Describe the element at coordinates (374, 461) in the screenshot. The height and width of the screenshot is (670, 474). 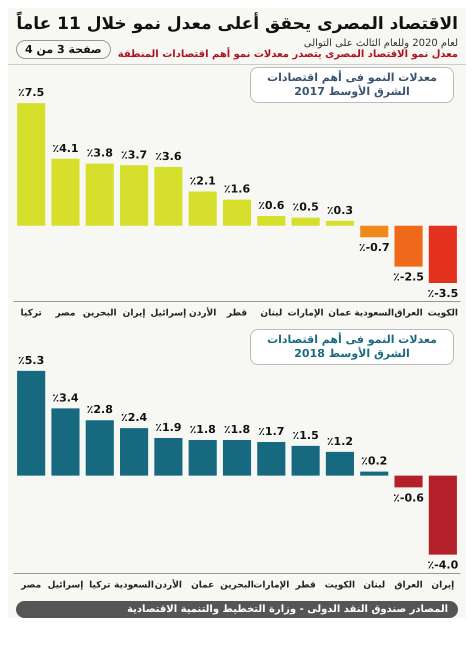
I see `data-label: ٪0.2` at that location.